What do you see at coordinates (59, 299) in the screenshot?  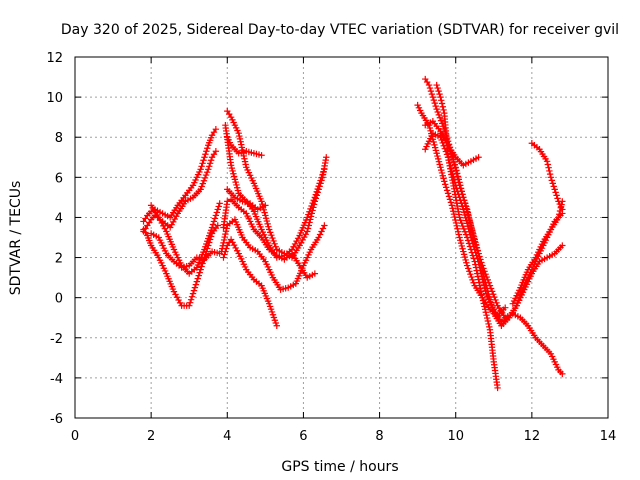 I see `y-tick-label: 0` at bounding box center [59, 299].